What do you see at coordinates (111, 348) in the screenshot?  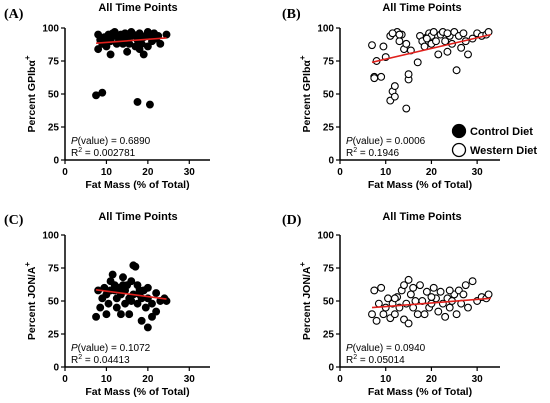 I see `p-value-text: P(value) = 0.1072` at bounding box center [111, 348].